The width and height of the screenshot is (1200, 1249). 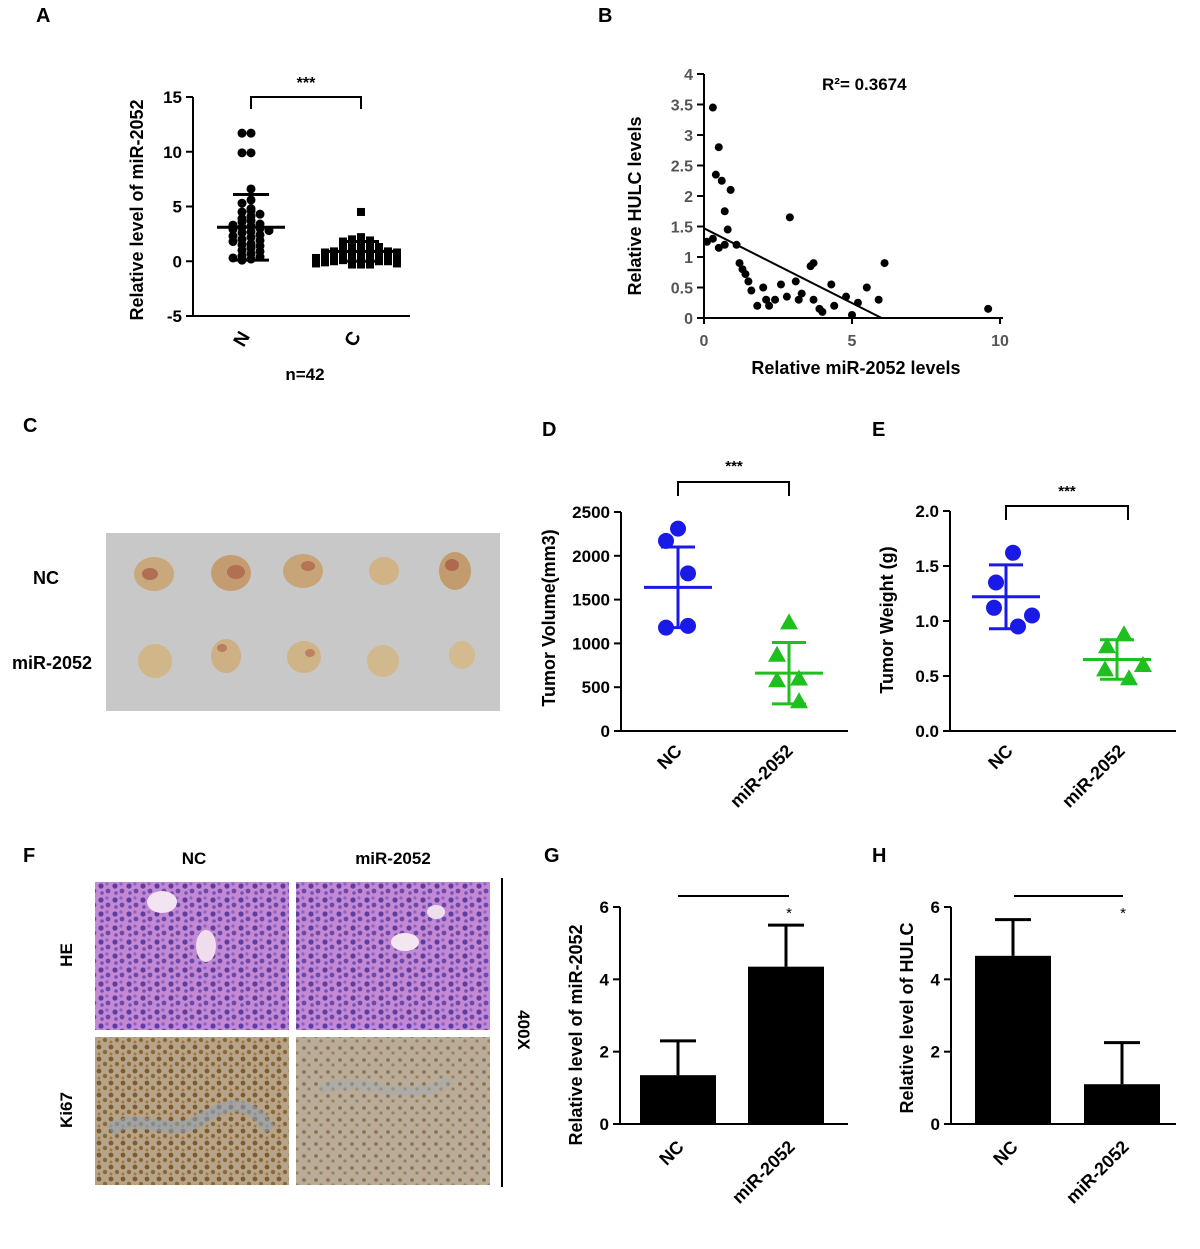 What do you see at coordinates (1067, 512) in the screenshot?
I see `panel-e-significance-bracket` at bounding box center [1067, 512].